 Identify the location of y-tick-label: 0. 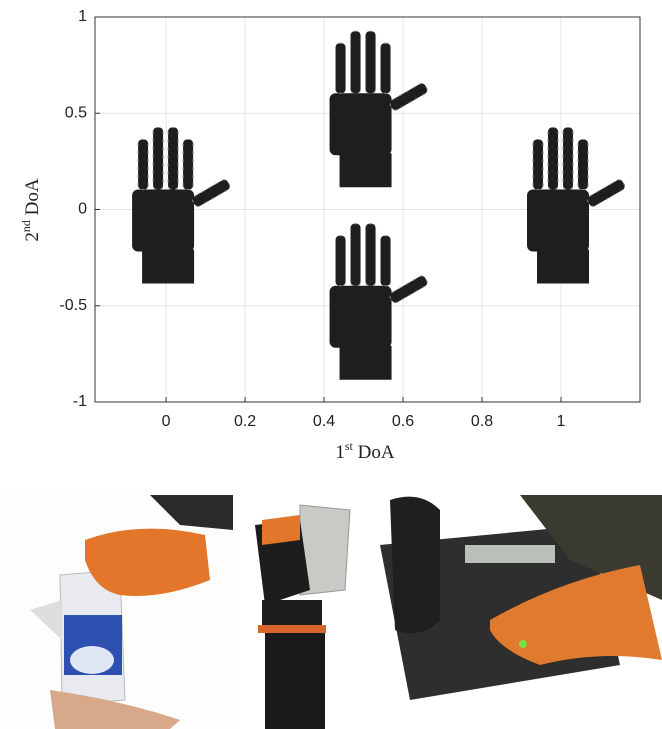
(82, 209).